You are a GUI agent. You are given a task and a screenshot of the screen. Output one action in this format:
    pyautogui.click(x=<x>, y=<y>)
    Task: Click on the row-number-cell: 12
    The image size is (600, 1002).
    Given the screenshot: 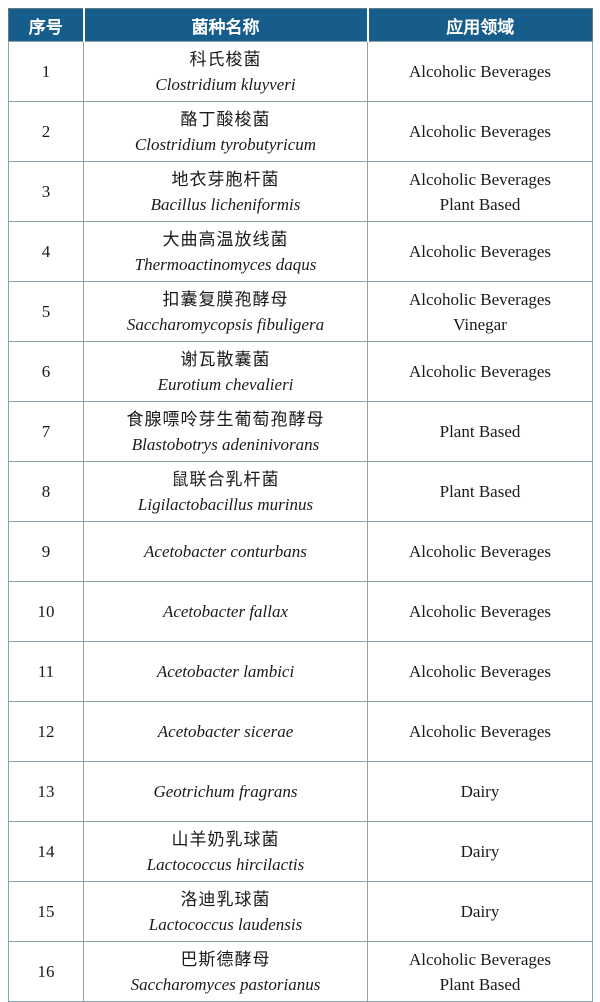 What is the action you would take?
    pyautogui.click(x=46, y=731)
    